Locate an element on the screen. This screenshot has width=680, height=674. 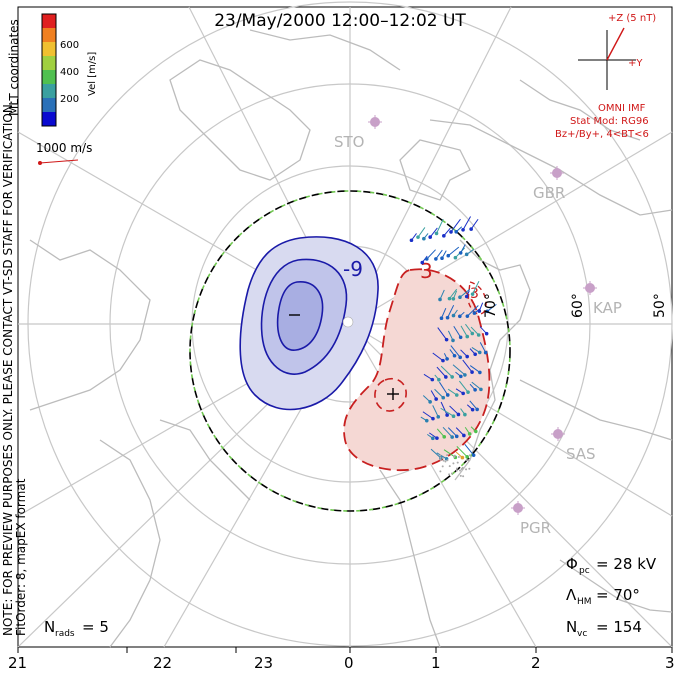
positive-potential-cell is located at coordinates (417, 370).